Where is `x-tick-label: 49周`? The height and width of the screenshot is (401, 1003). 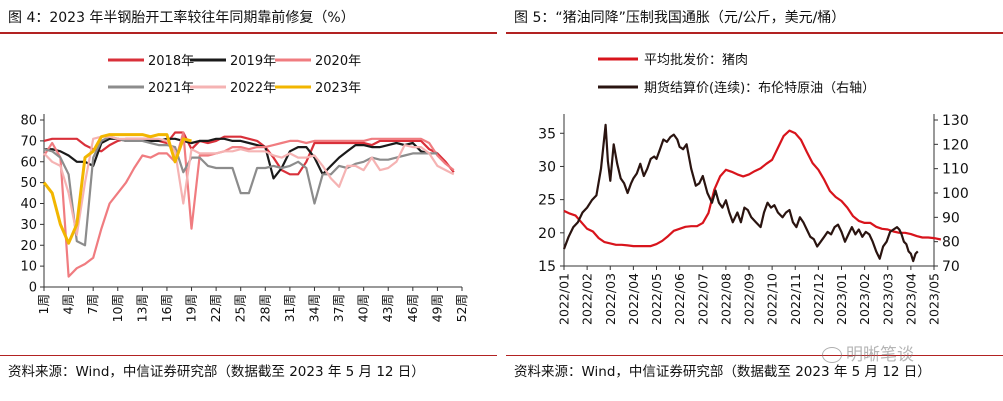
x-tick-label: 49周 is located at coordinates (436, 308).